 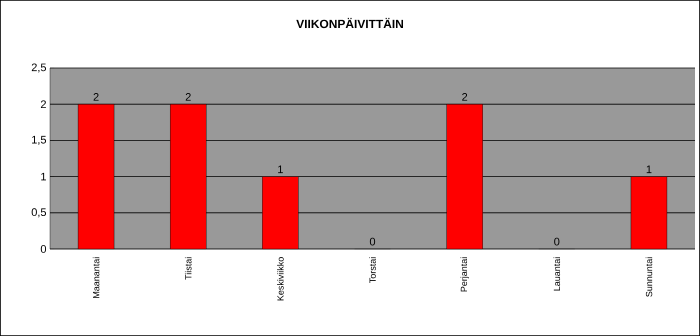 I want to click on y-tick-label: 1, so click(x=43, y=176).